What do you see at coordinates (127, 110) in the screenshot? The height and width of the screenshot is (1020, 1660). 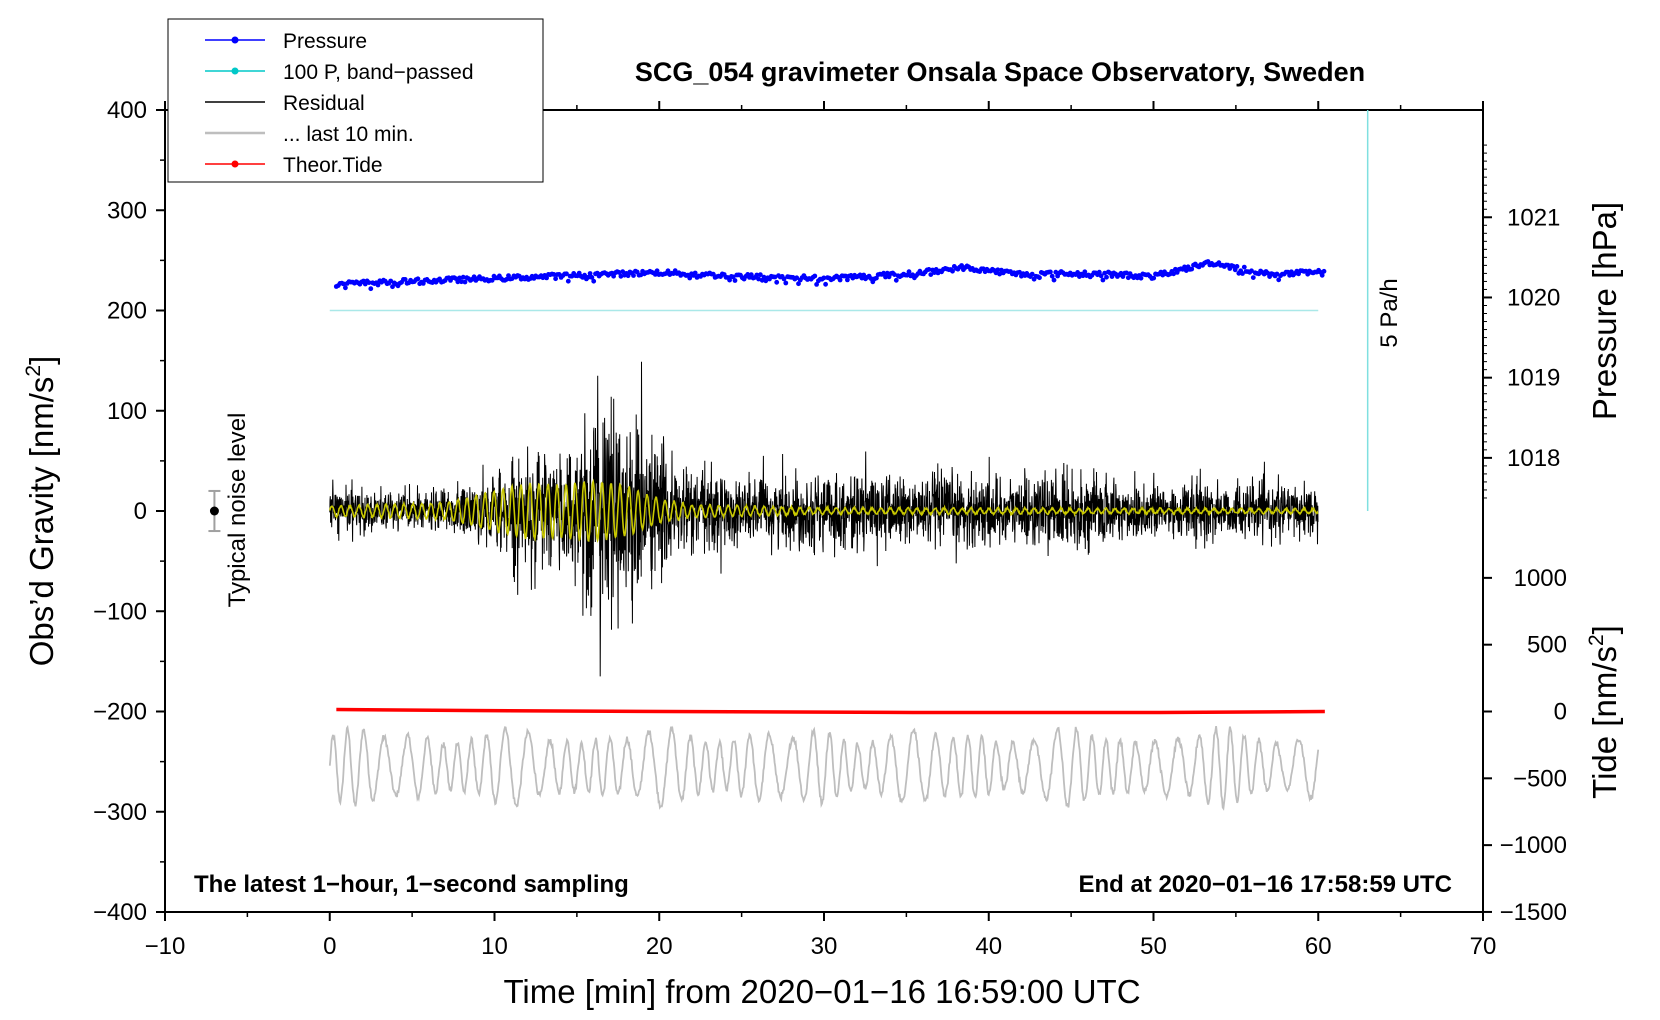 I see `y-tick-label: 400` at bounding box center [127, 110].